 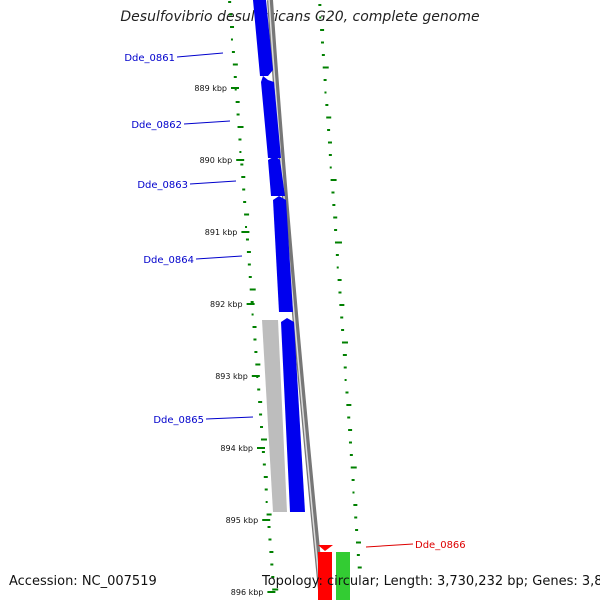 What do you see at coordinates (162, 185) in the screenshot?
I see `gene-label-text: Dde_0863` at bounding box center [162, 185].